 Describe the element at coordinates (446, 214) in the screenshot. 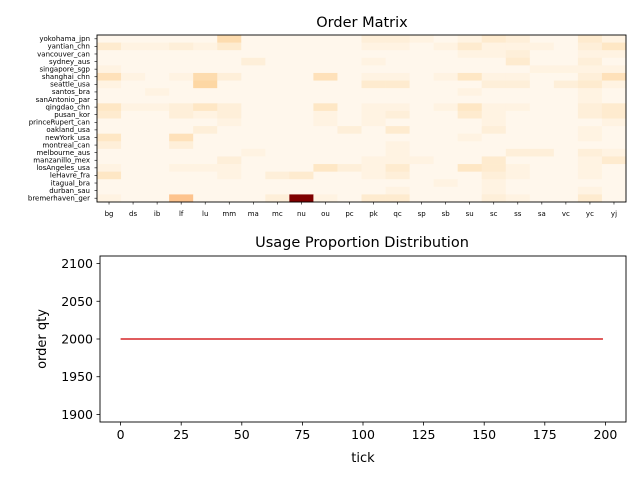

I see `heatmap-column-label: sb` at that location.